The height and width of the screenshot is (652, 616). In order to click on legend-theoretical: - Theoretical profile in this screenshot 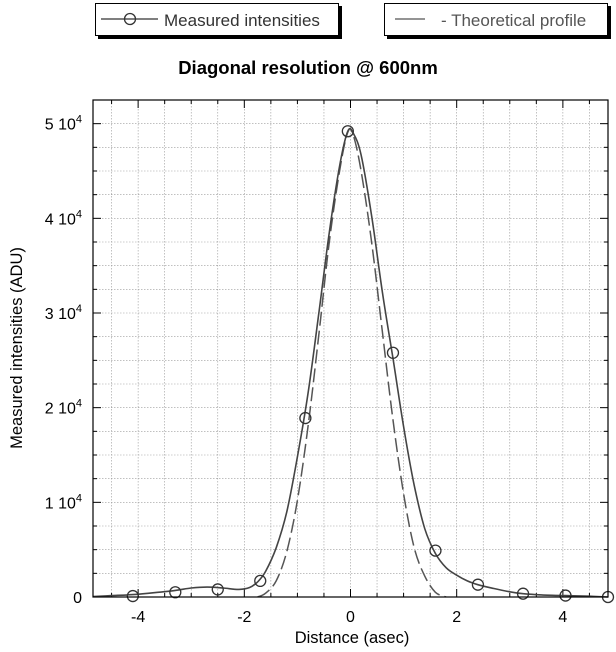, I will do `click(496, 19)`.